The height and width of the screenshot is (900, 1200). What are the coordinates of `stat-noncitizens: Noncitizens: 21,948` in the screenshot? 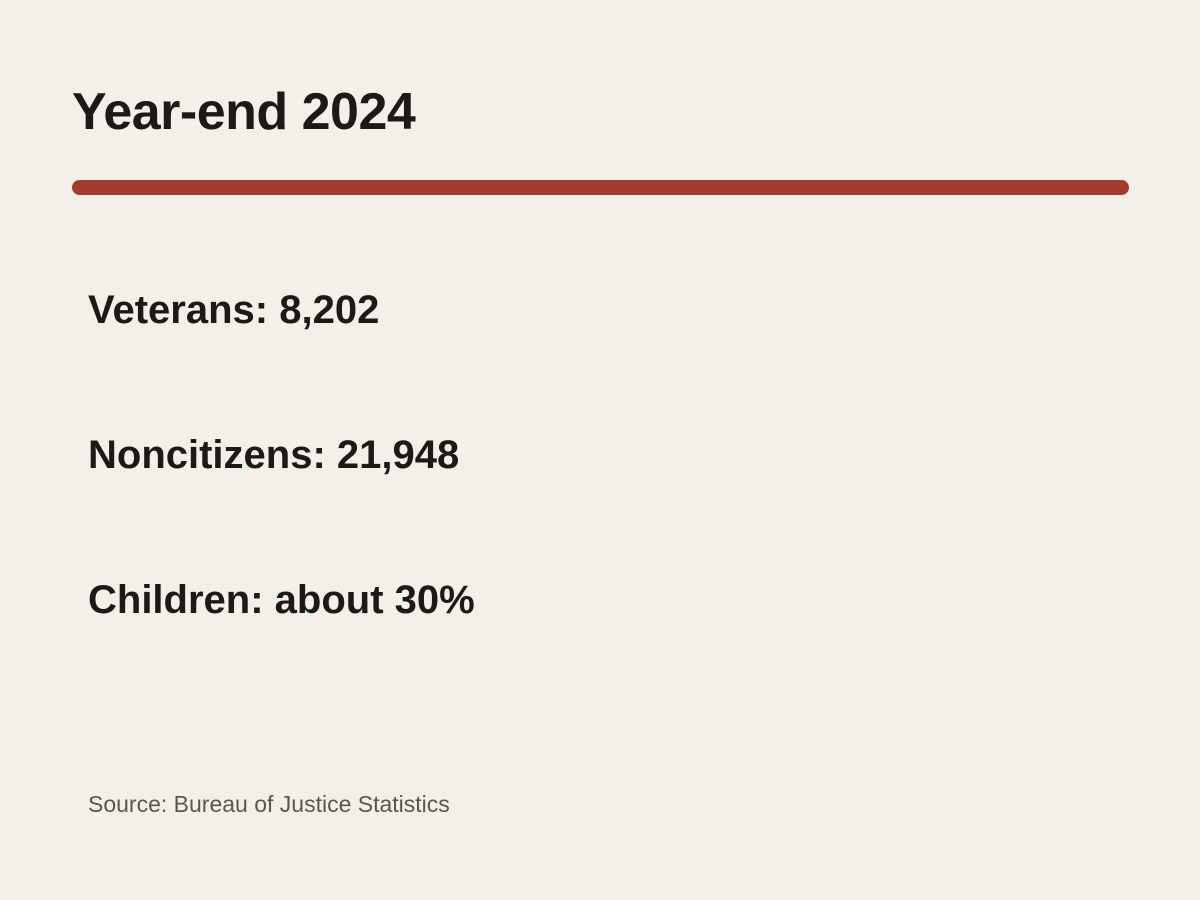 It's located at (274, 455).